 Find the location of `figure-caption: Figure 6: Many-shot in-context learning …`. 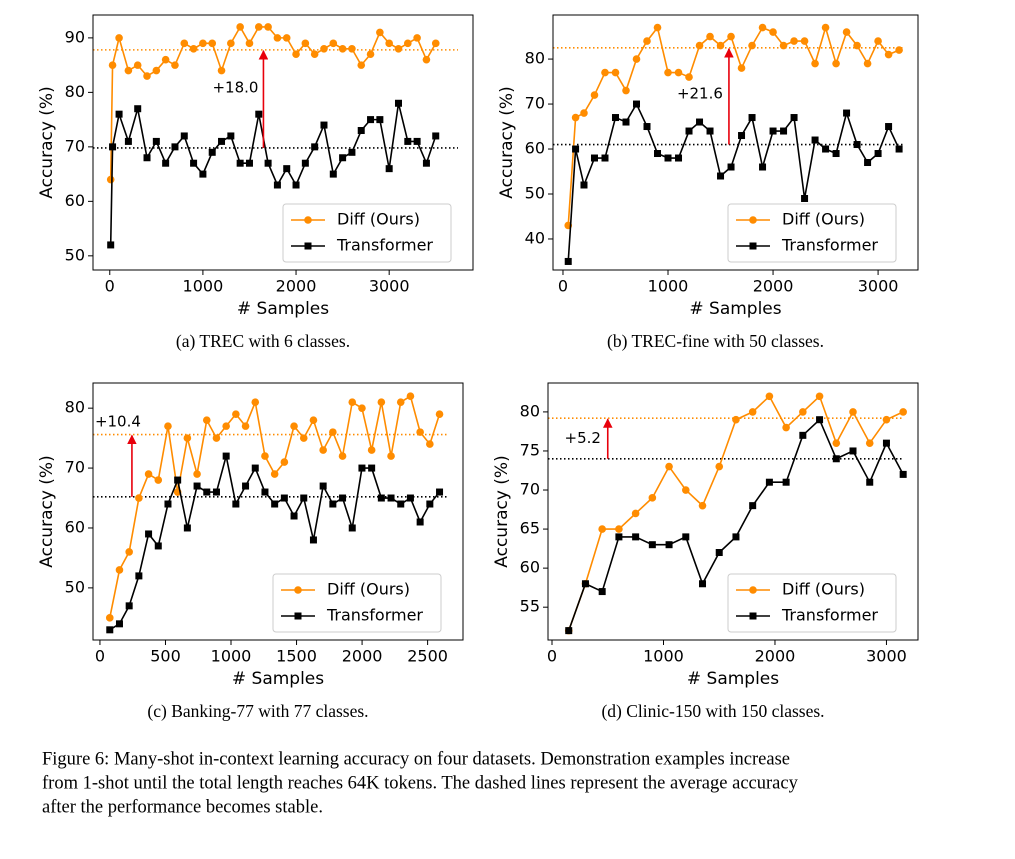

figure-caption: Figure 6: Many-shot in-context learning … is located at coordinates (416, 759).